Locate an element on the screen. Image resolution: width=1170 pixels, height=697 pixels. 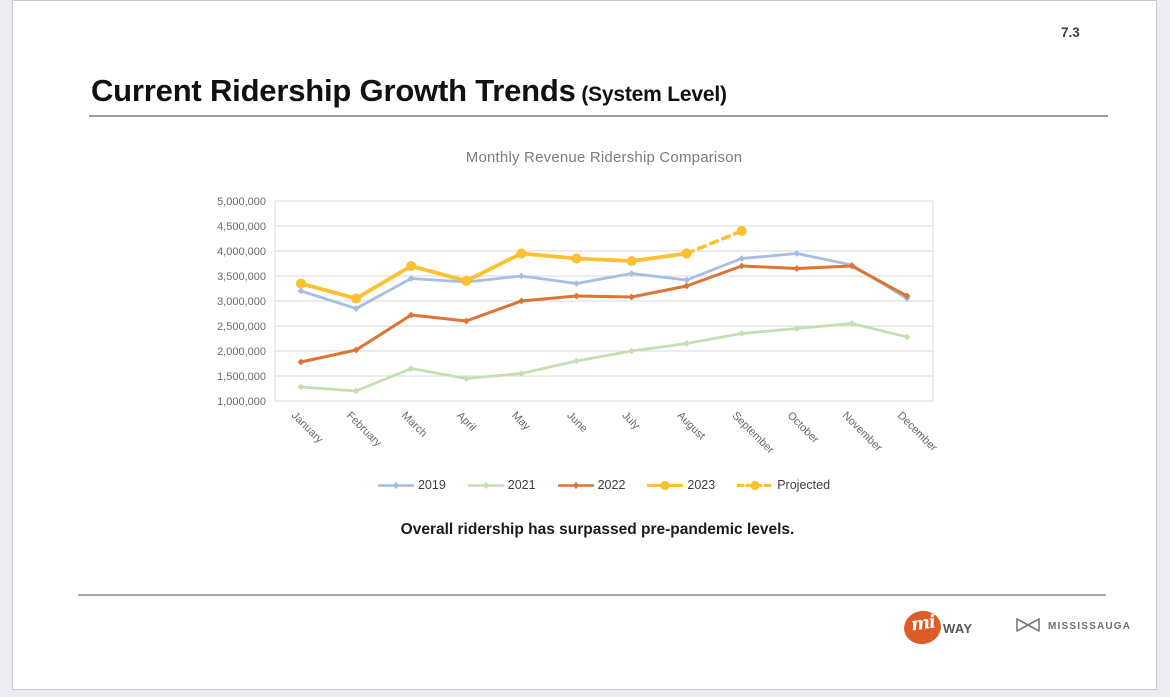
footer-divider is located at coordinates (592, 595).